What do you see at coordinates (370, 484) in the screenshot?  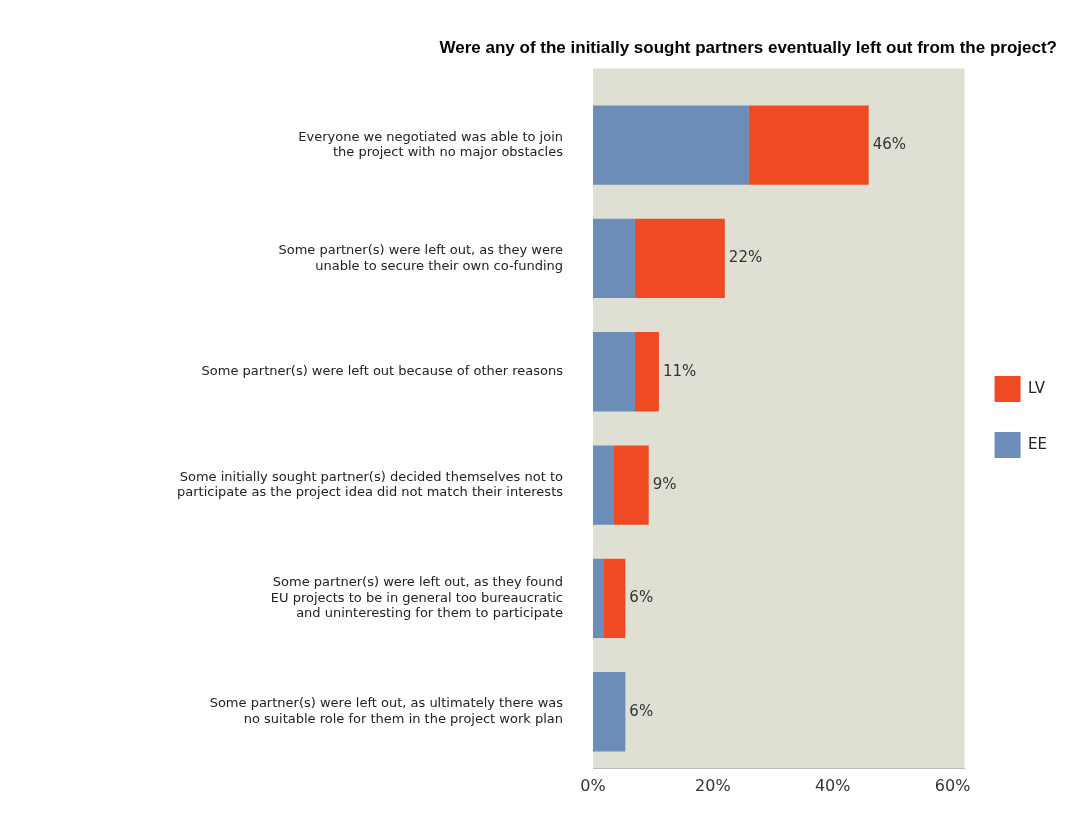 I see `y-tick-label: Some initially sought partner(s) decided themselves not to participate as the project idea did not match their interests` at bounding box center [370, 484].